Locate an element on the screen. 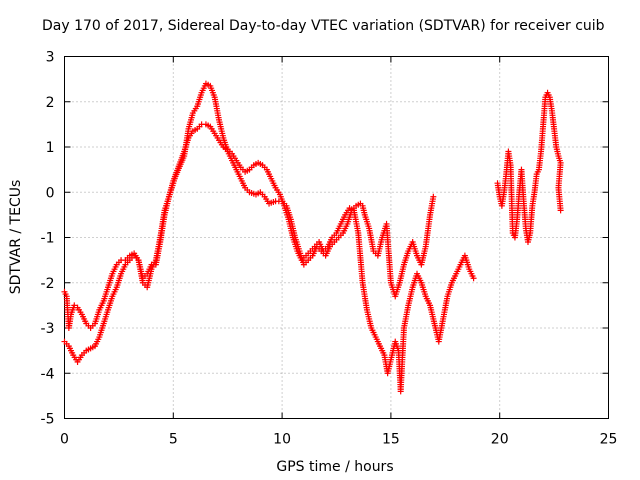 The height and width of the screenshot is (480, 640). y-tick-label: -3 is located at coordinates (48, 329).